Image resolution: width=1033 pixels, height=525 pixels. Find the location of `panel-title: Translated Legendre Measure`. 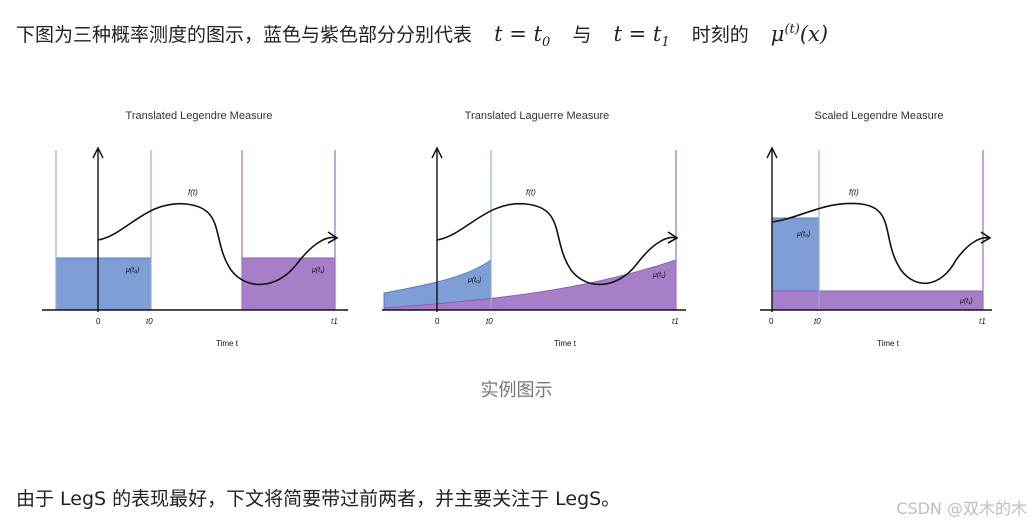

panel-title: Translated Legendre Measure is located at coordinates (199, 116).